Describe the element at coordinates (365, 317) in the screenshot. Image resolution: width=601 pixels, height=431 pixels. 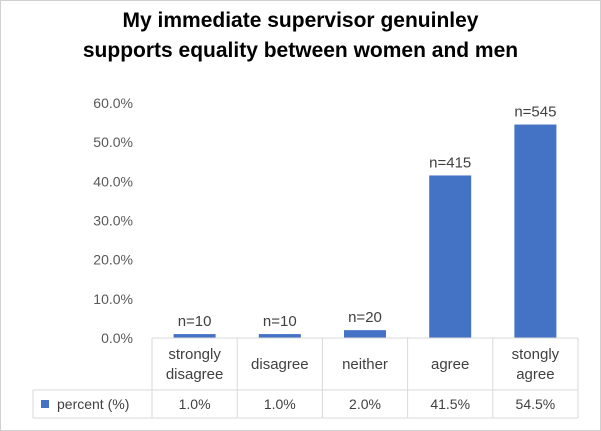
I see `data-label: n=20` at that location.